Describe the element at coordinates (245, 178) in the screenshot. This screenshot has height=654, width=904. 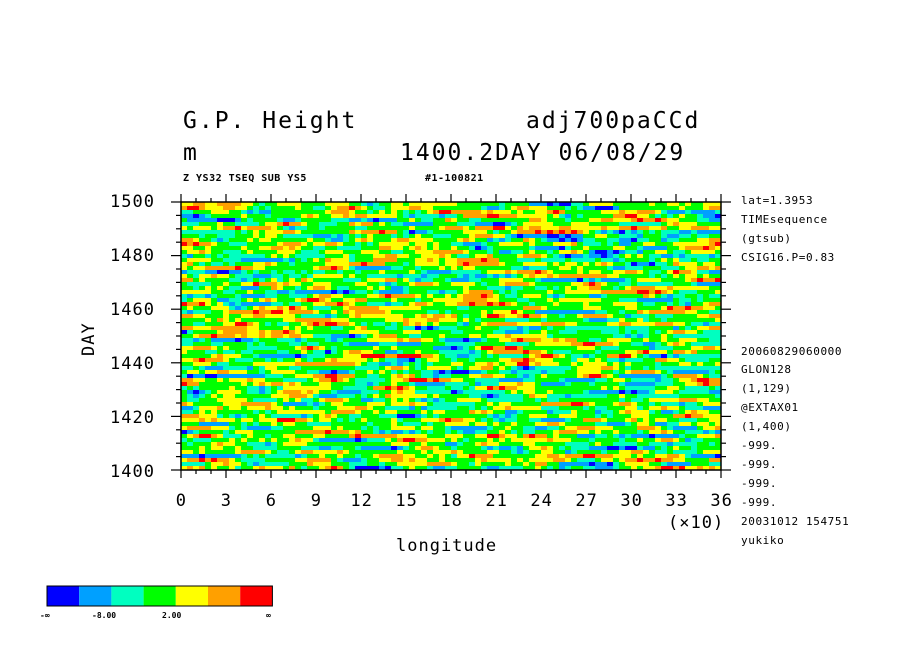
I see `subtitle-left: Z YS32 TSEQ SUB YS5` at that location.